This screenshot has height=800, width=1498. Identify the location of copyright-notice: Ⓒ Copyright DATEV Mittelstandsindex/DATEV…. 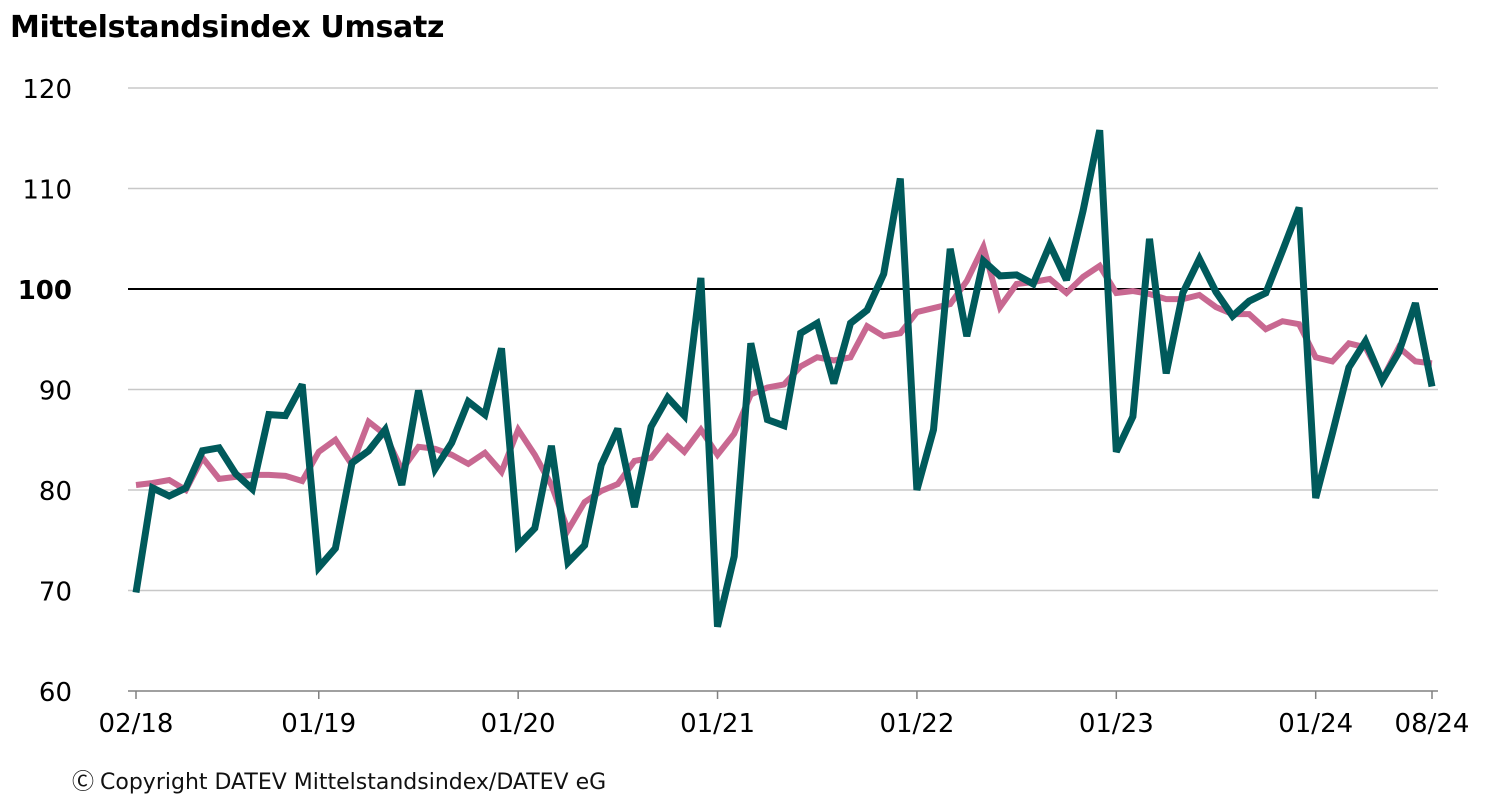
(339, 780).